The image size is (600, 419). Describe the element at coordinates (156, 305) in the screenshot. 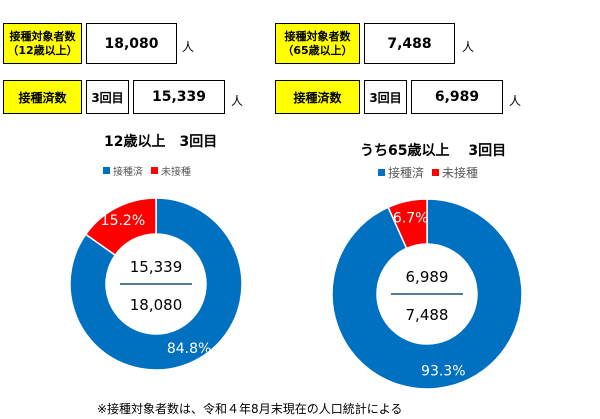

I see `center-target-count: 18,080` at that location.